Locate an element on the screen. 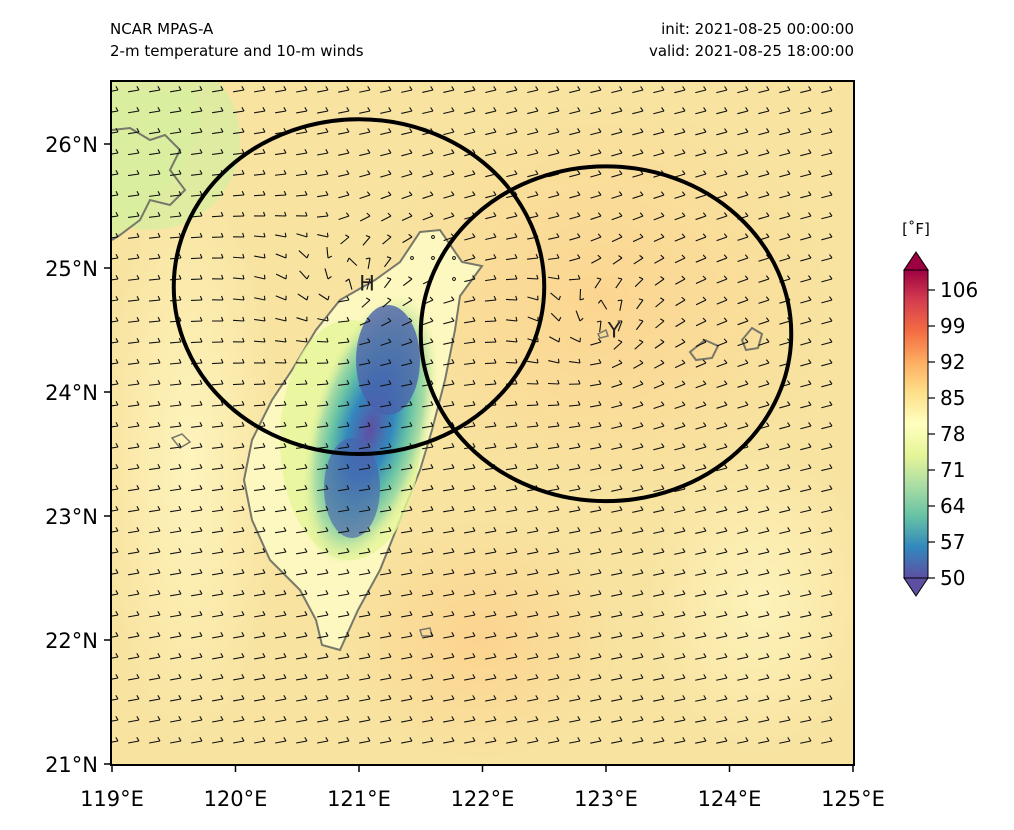  colorbar-scale is located at coordinates (916, 424).